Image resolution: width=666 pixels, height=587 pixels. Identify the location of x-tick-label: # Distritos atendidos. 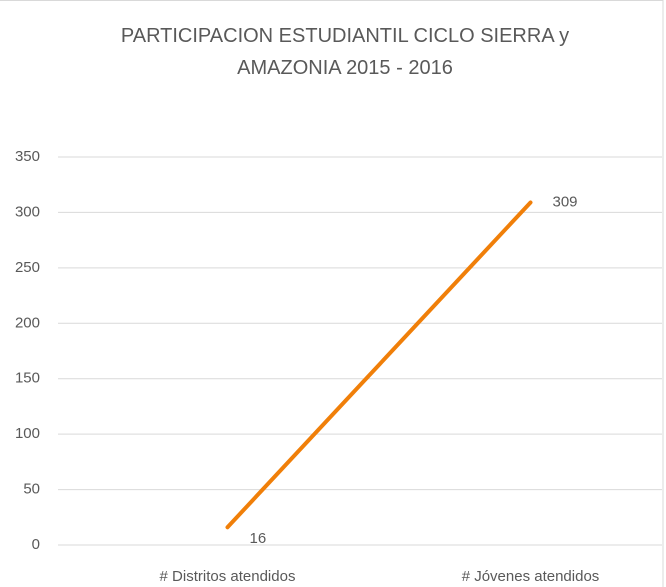
(228, 576).